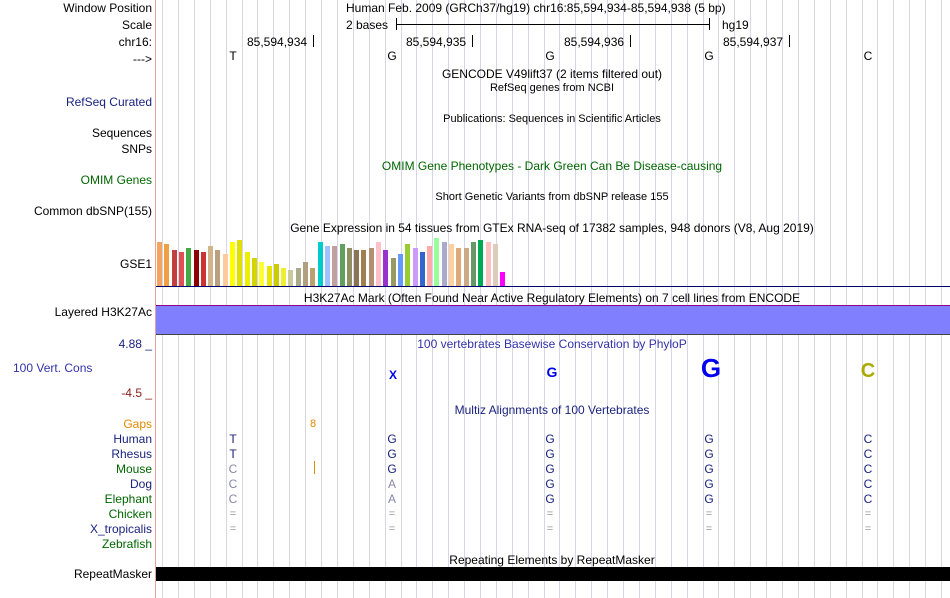  What do you see at coordinates (92, 211) in the screenshot?
I see `dbsnp-label: Common dbSNP(155)` at bounding box center [92, 211].